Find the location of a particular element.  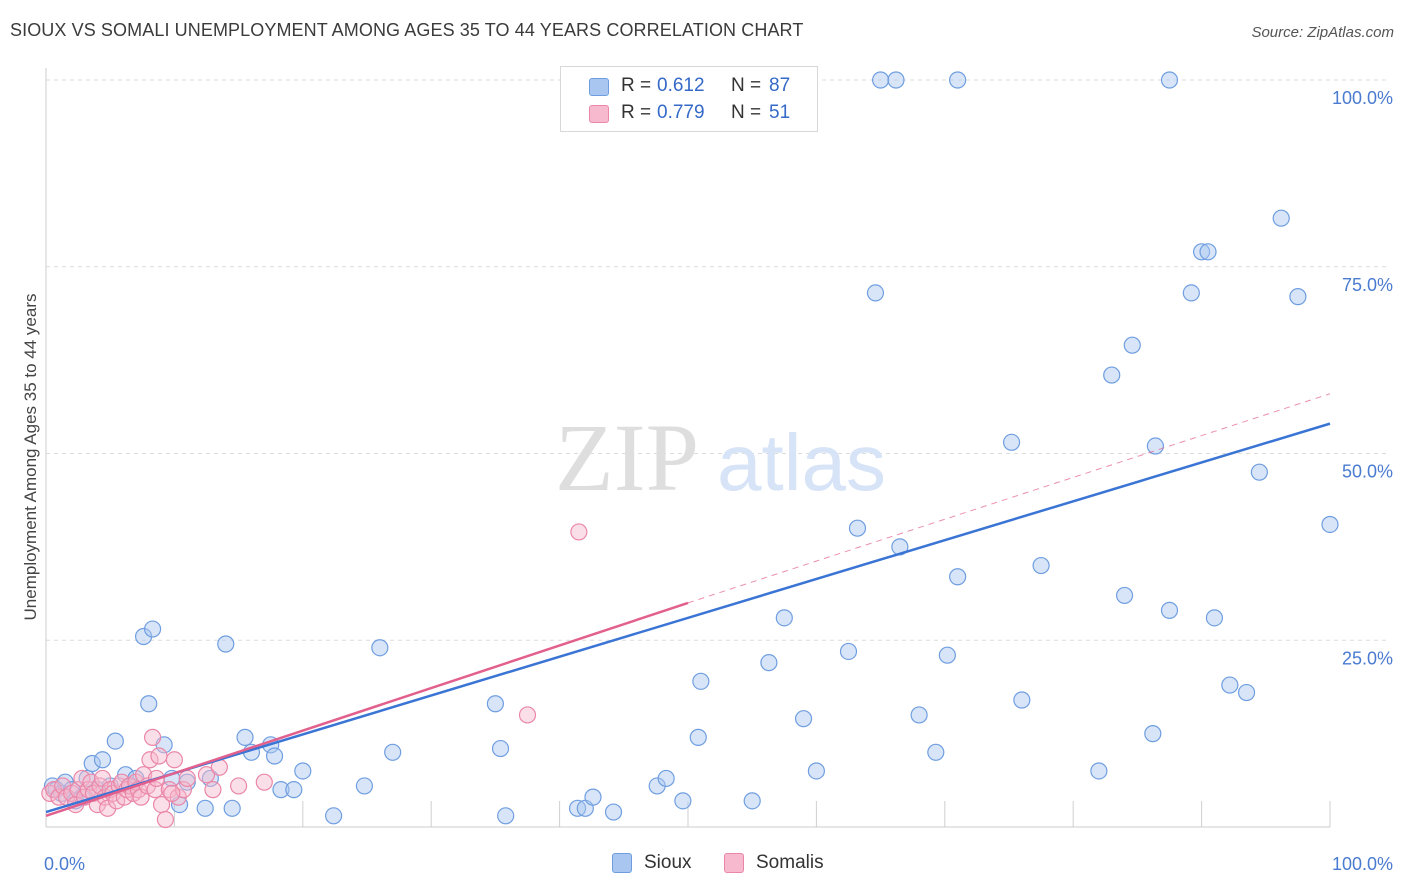

somalis-n-value: 51 is located at coordinates (780, 112).